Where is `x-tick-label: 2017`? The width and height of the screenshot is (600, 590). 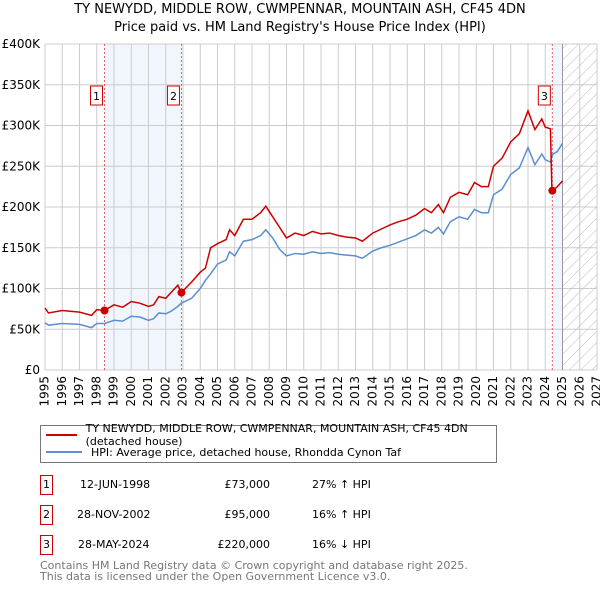
x-tick-label: 2017 is located at coordinates (424, 391).